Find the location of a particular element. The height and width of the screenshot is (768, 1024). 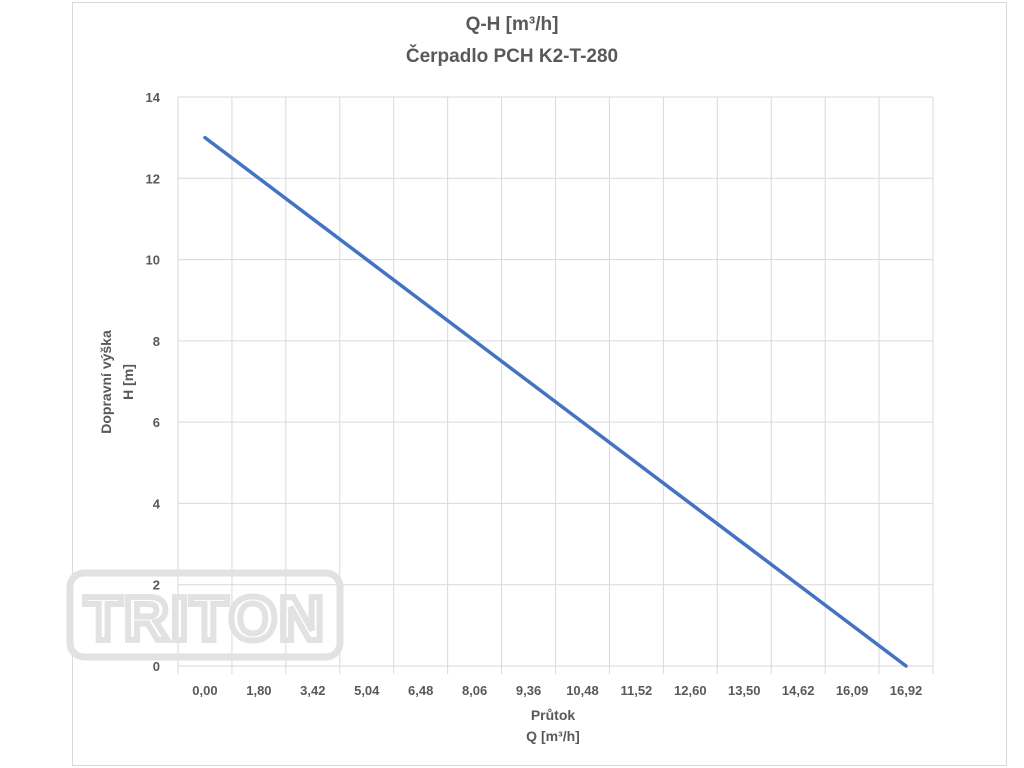

x-tick-label: 12,60 is located at coordinates (690, 690).